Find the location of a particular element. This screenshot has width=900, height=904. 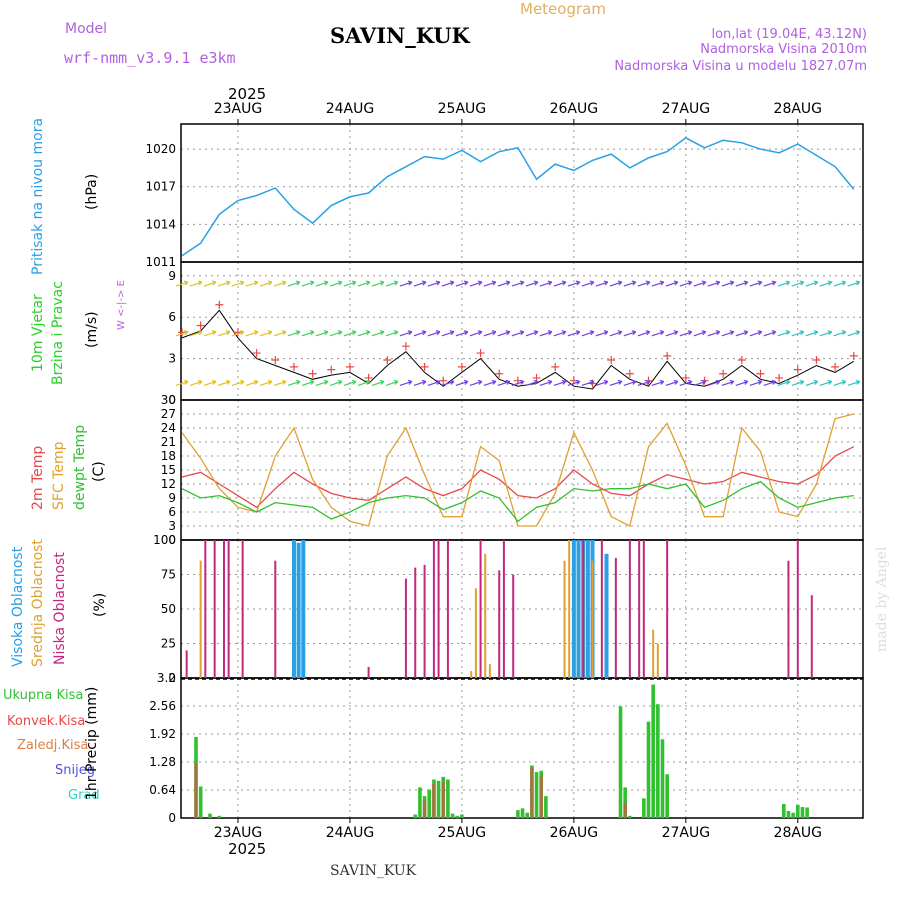

temp-sfc-label: SFC Temp is located at coordinates (59, 475).